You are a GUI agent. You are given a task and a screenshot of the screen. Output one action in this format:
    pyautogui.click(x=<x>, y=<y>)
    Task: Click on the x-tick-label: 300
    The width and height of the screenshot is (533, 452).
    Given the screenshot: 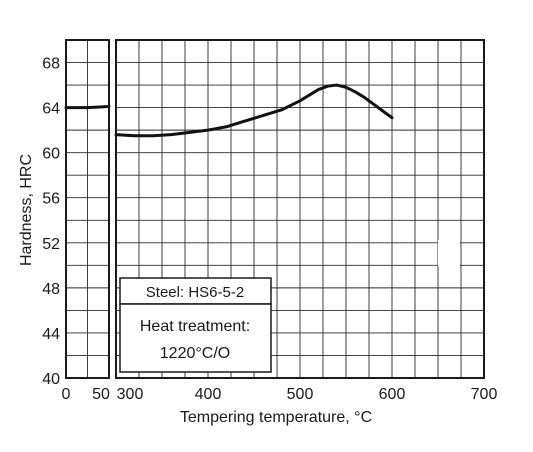 What is the action you would take?
    pyautogui.click(x=130, y=394)
    